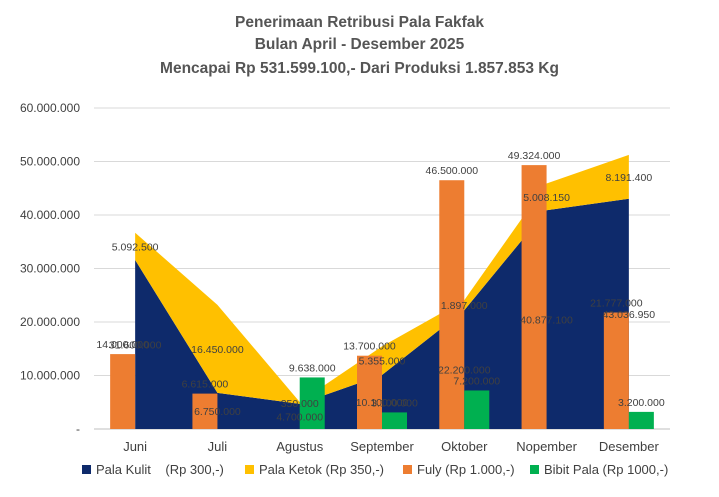 The width and height of the screenshot is (719, 497). Describe the element at coordinates (312, 368) in the screenshot. I see `data-label-bibit-pala: 9.638.000` at that location.